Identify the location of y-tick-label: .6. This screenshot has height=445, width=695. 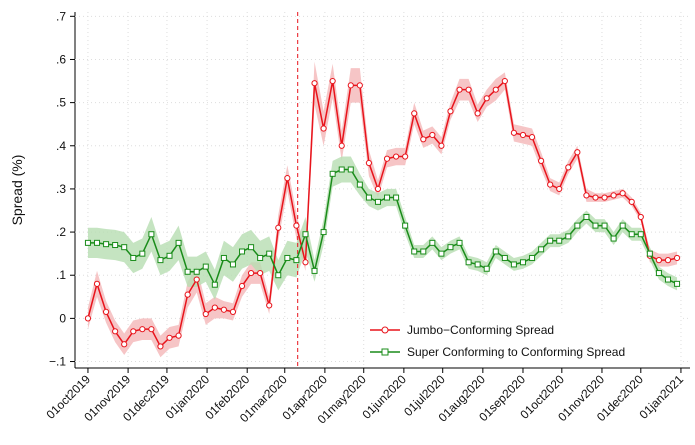
(61, 59).